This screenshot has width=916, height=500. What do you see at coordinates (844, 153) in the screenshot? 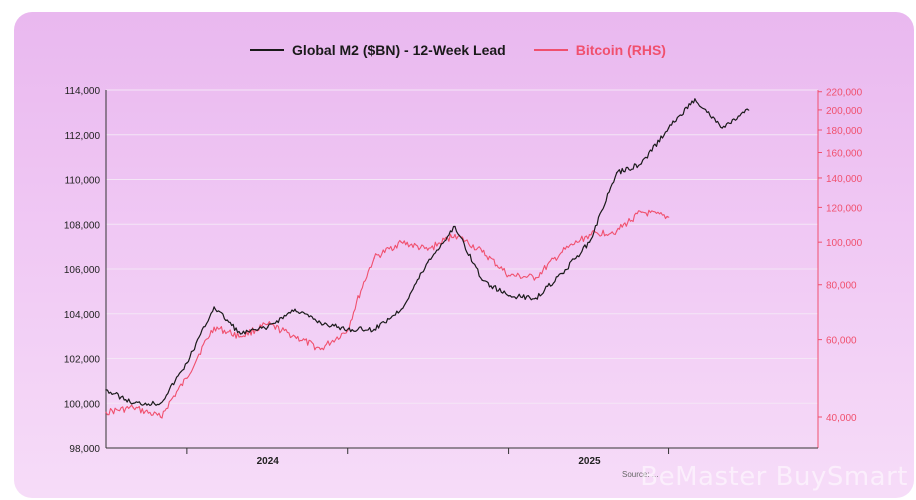
I see `y-tick-label-right: 160,000` at bounding box center [844, 153].